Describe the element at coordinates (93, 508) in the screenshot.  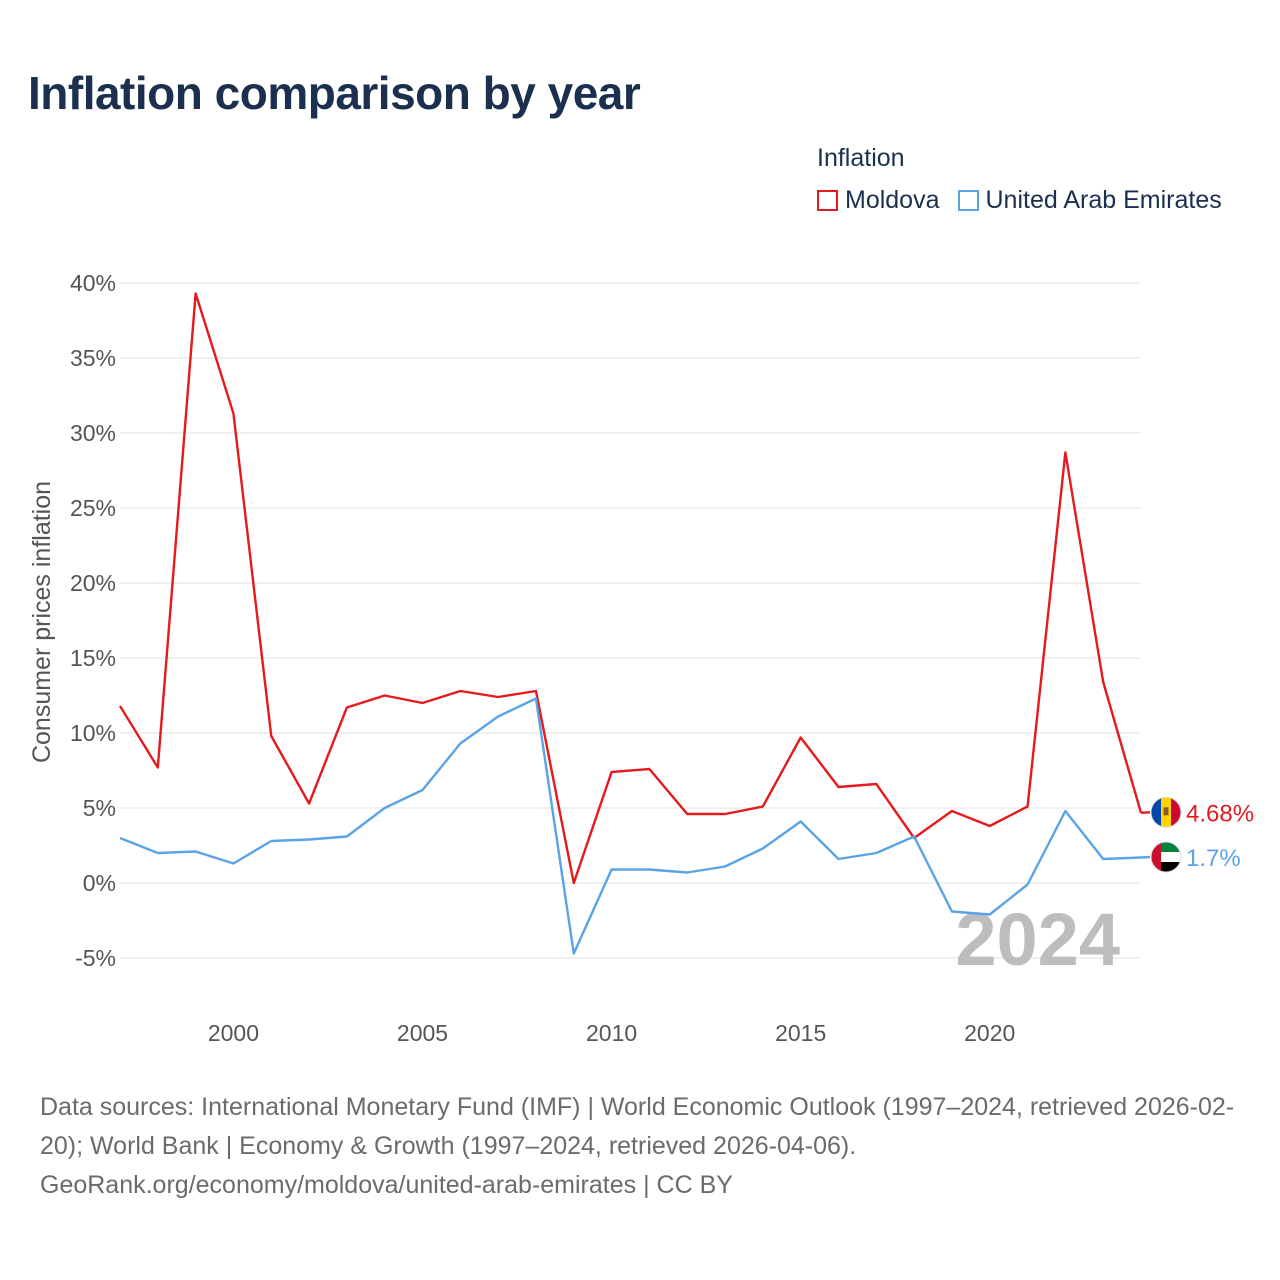
I see `y-tick-label: 25%` at that location.